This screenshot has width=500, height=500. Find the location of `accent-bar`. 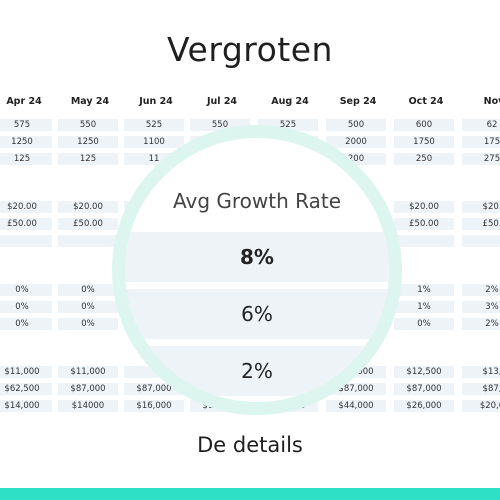

accent-bar is located at coordinates (250, 494).